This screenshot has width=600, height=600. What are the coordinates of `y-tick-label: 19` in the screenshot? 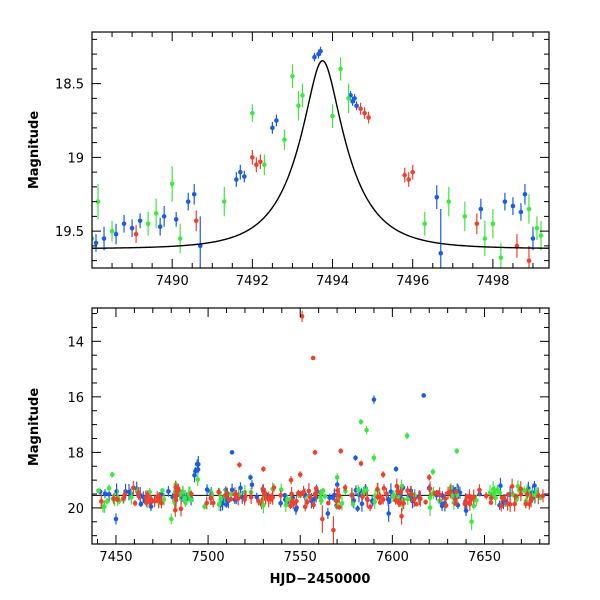 It's located at (75, 158).